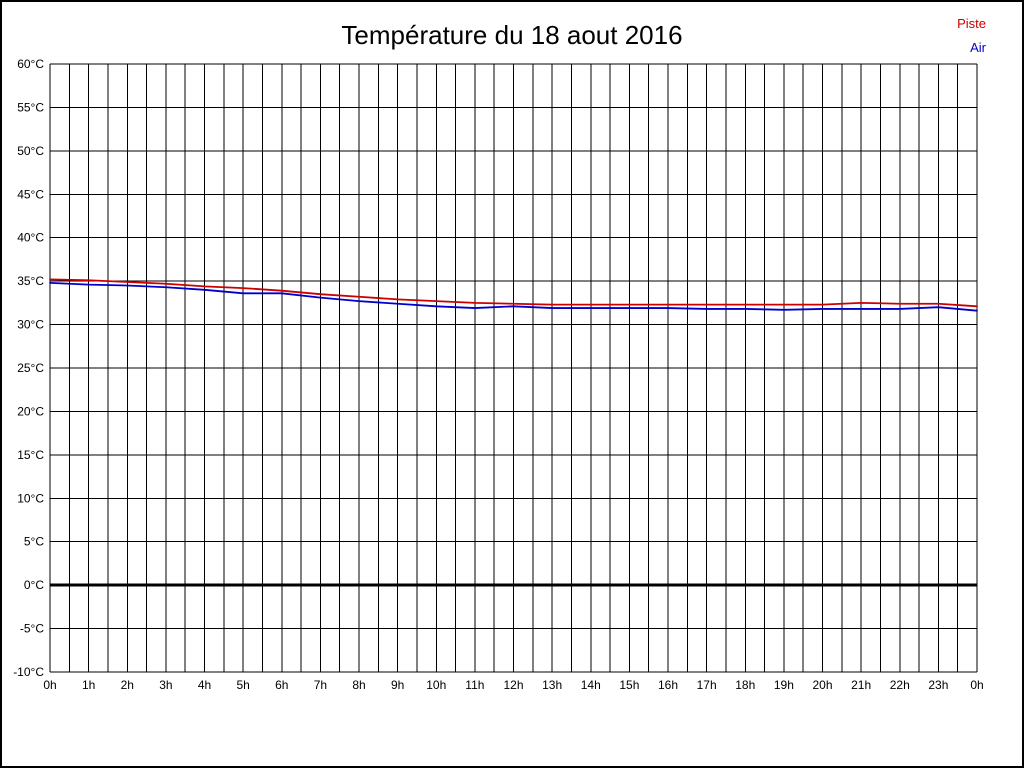 The height and width of the screenshot is (768, 1024). I want to click on y-tick-label: 30°C, so click(30, 325).